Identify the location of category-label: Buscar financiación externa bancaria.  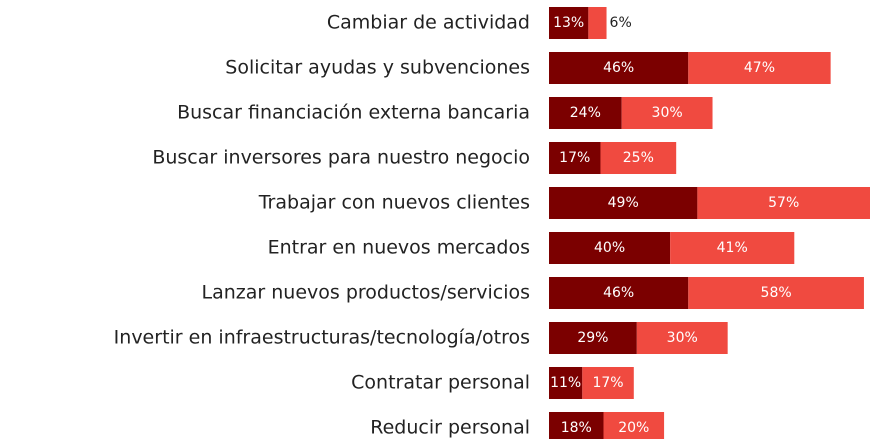
(353, 113).